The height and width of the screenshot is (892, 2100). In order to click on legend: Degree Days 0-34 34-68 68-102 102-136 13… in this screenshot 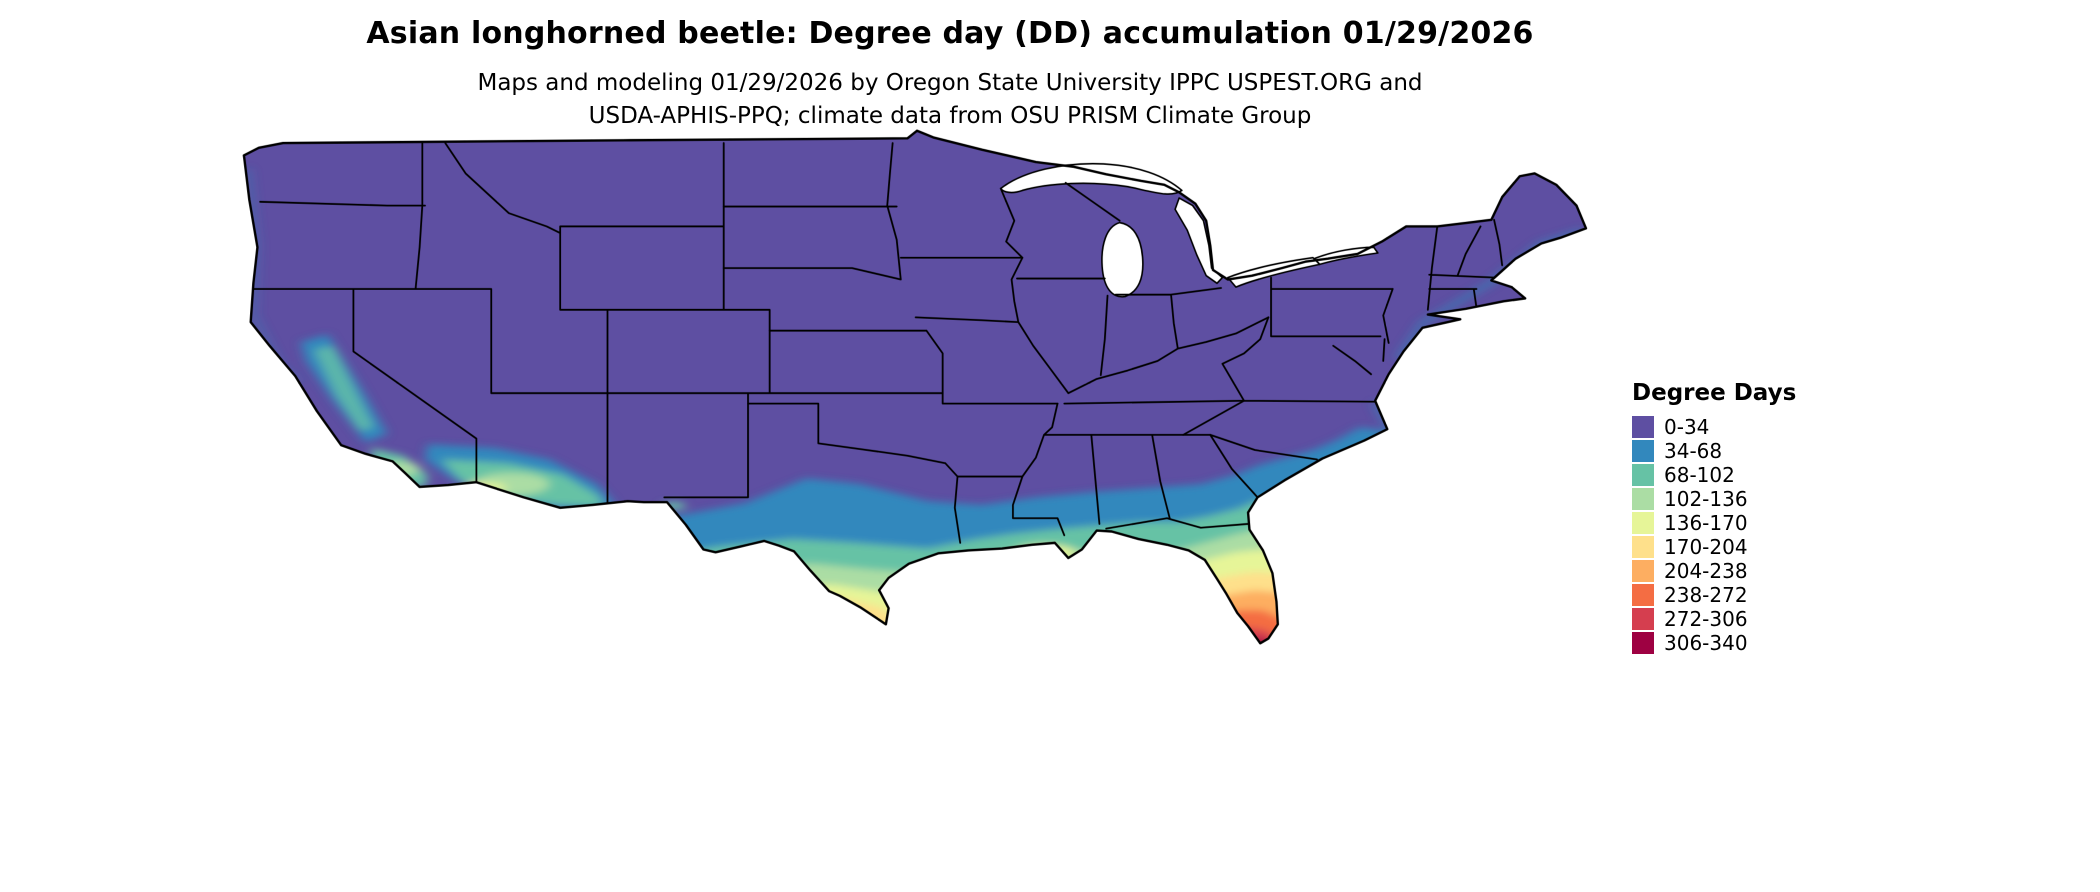, I will do `click(1714, 518)`.